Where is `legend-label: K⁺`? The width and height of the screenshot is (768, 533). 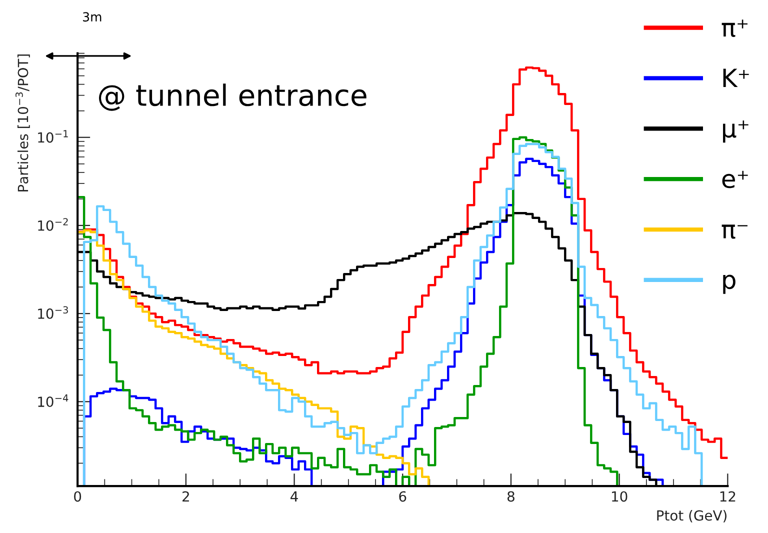
legend-label: K⁺ is located at coordinates (736, 77).